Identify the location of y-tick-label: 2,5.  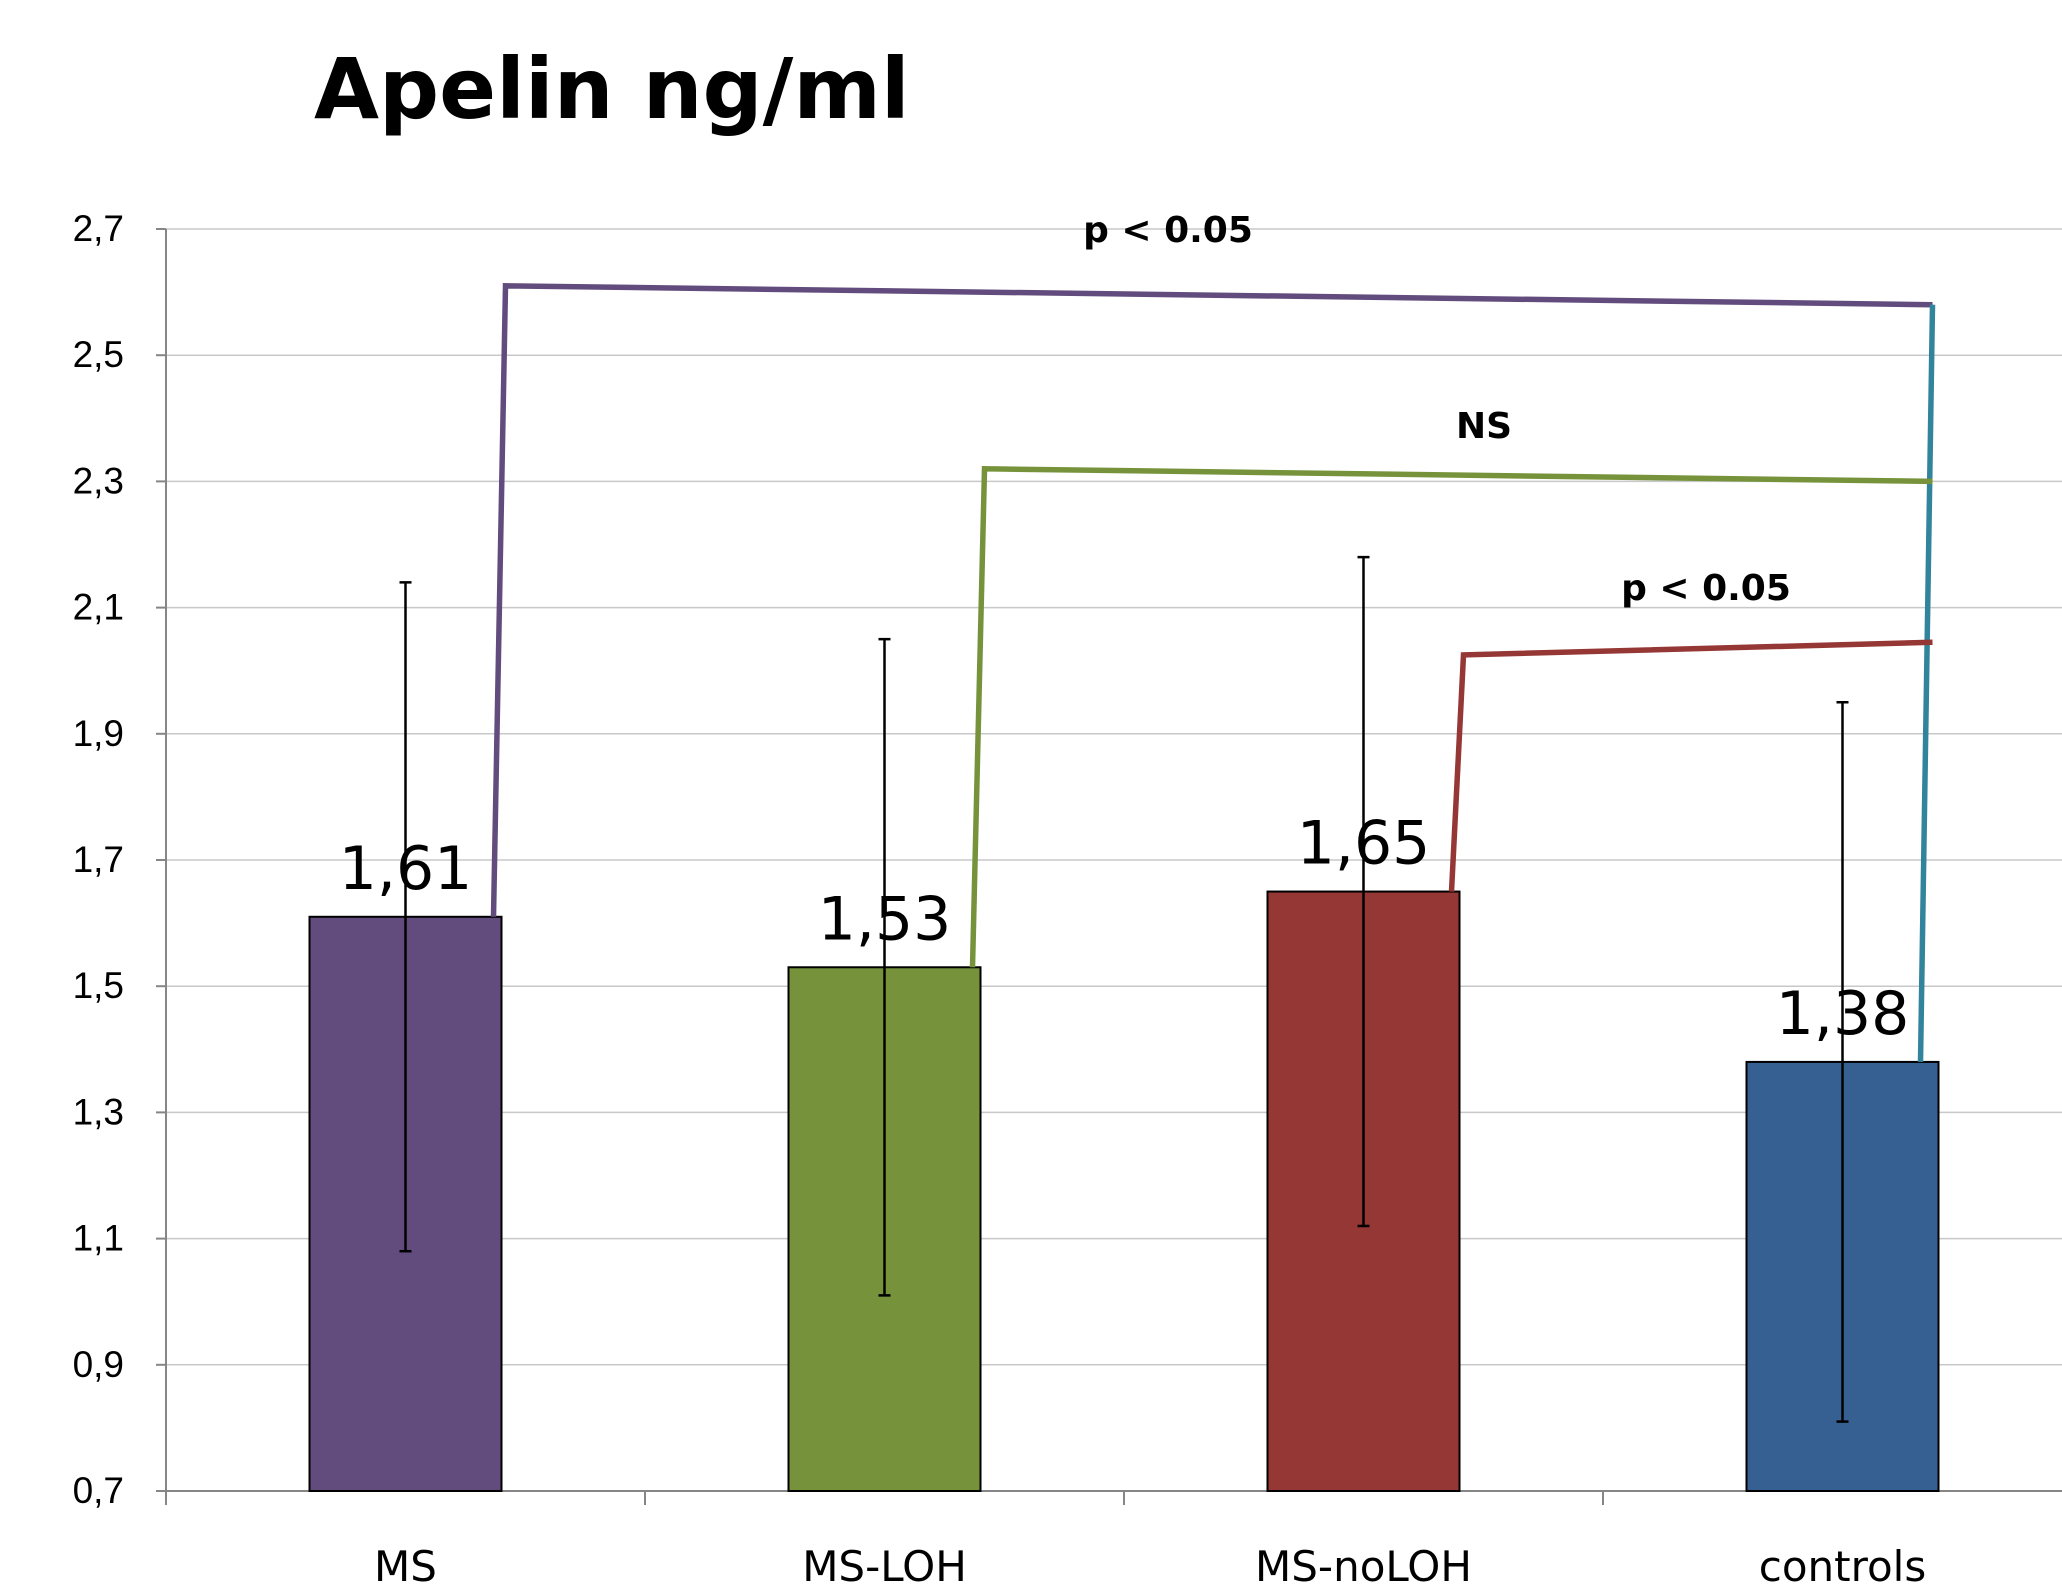
(98, 354).